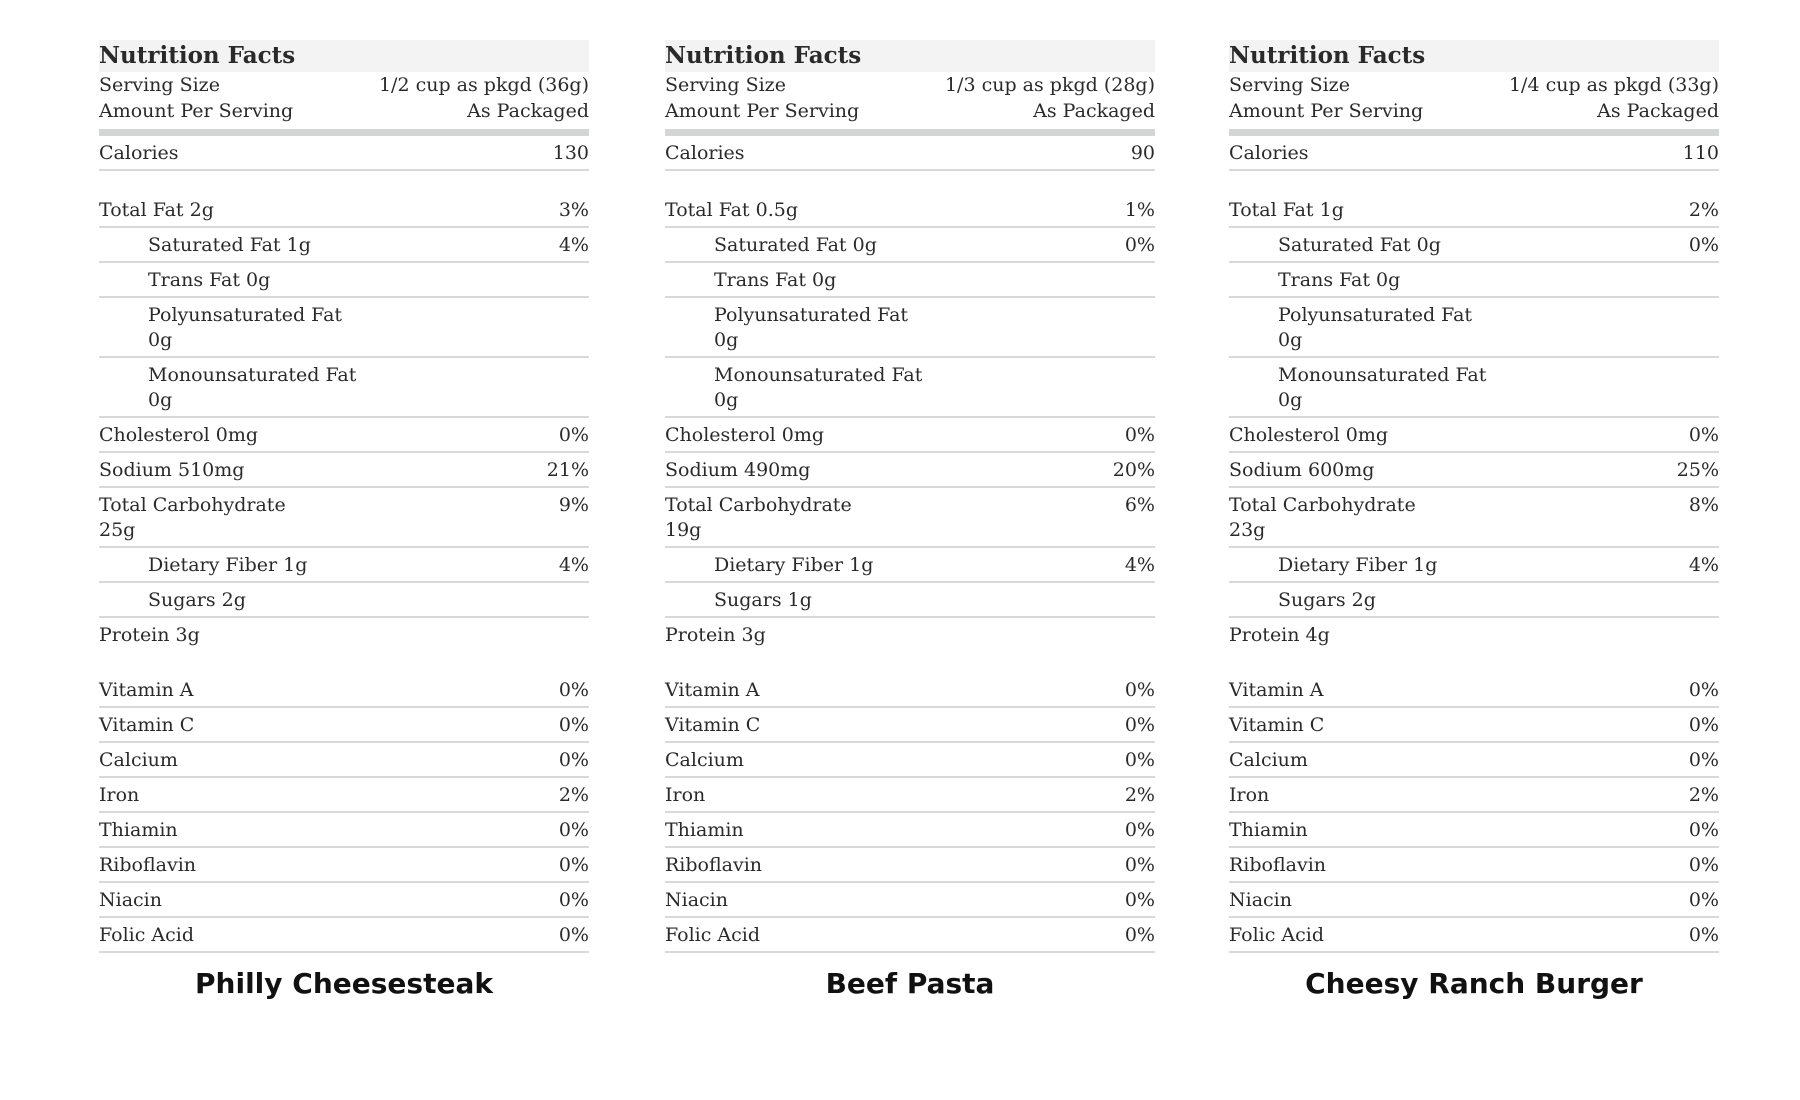 This screenshot has width=1800, height=1100. I want to click on nutrient-row: Niacin 0%, so click(1474, 900).